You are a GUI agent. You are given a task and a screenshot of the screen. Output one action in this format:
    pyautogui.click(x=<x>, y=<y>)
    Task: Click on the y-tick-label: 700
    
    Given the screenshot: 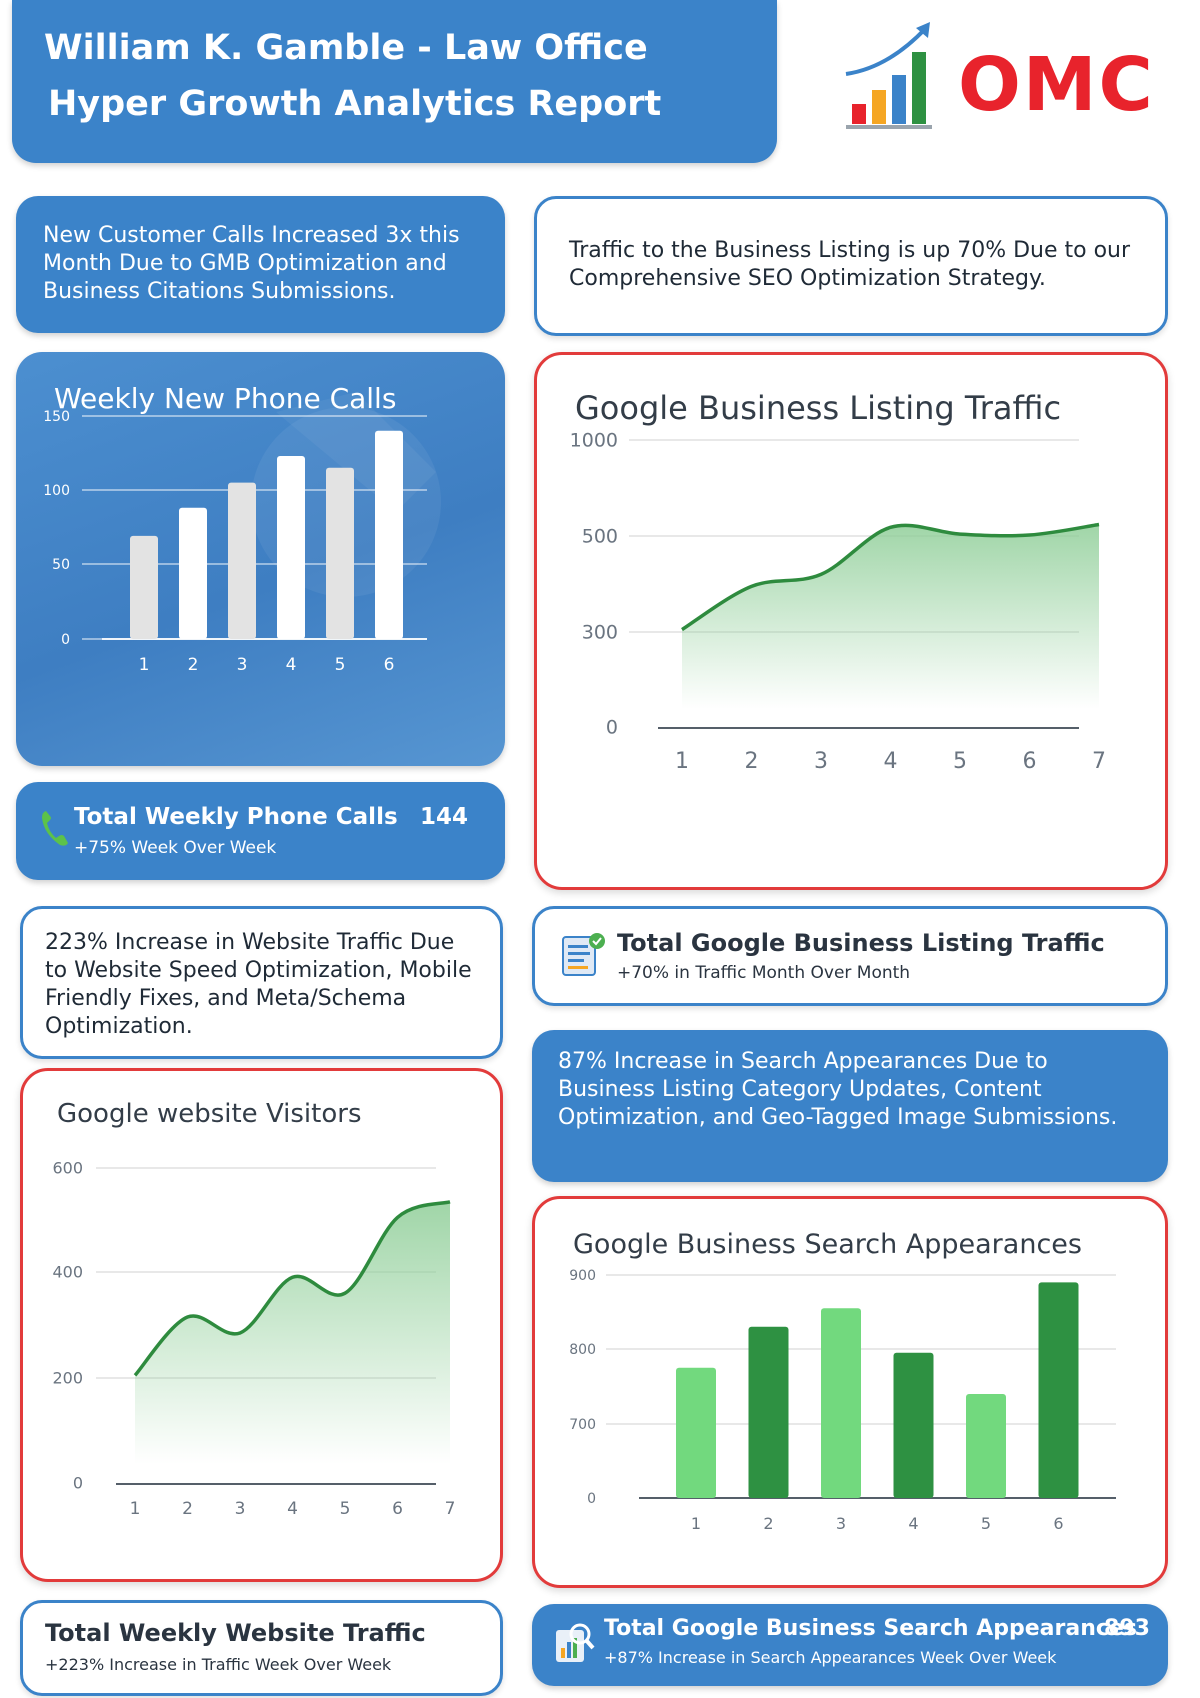 What is the action you would take?
    pyautogui.click(x=582, y=1425)
    